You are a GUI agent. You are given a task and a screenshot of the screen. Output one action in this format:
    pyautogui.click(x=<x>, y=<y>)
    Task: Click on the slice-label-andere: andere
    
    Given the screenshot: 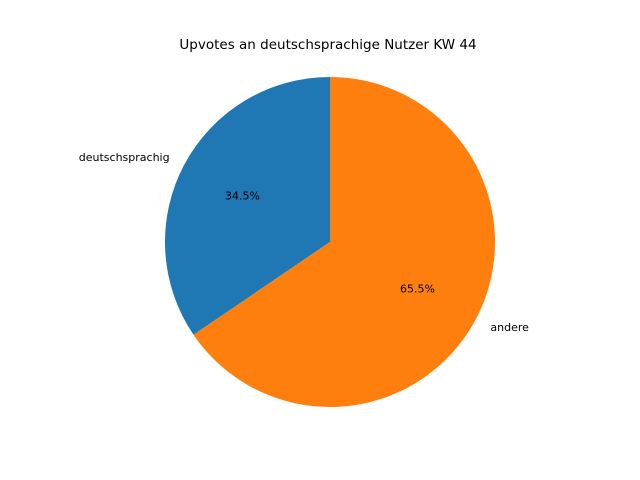 What is the action you would take?
    pyautogui.click(x=509, y=327)
    